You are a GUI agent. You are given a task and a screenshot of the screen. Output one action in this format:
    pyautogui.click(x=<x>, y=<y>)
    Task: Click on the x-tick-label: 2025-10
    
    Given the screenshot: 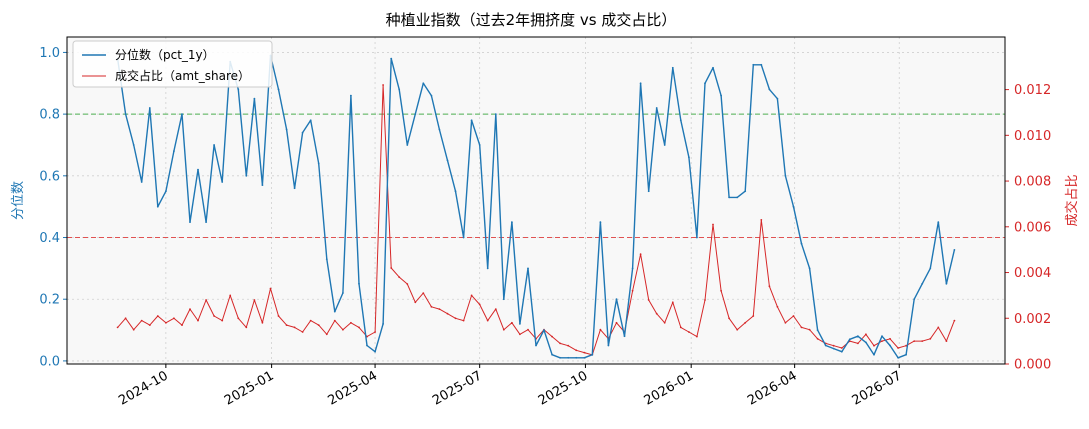 What is the action you would take?
    pyautogui.click(x=563, y=388)
    